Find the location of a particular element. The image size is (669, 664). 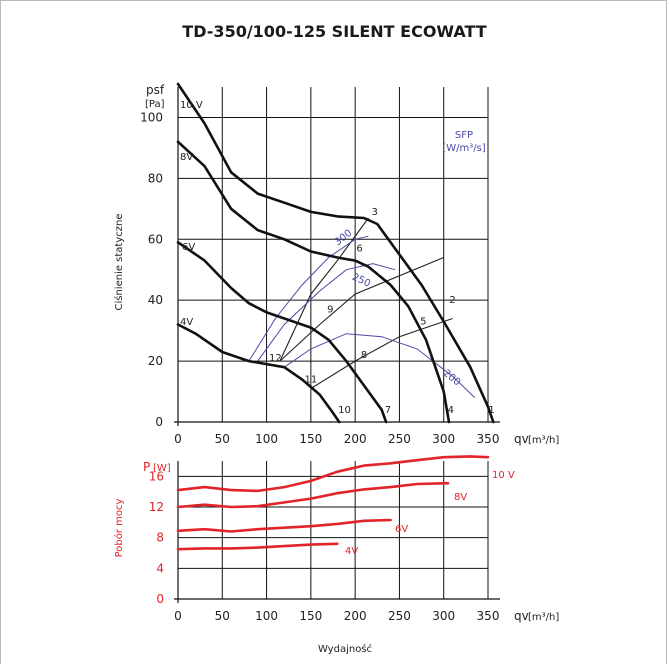

operating-point-label: 3 is located at coordinates (374, 212).